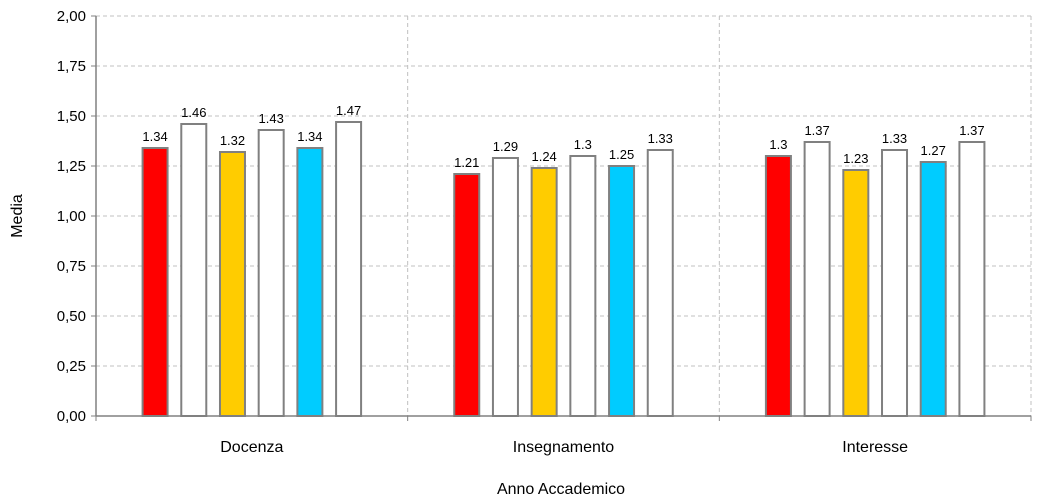 The image size is (1038, 501). What do you see at coordinates (71, 416) in the screenshot?
I see `y-tick-label: 0,00` at bounding box center [71, 416].